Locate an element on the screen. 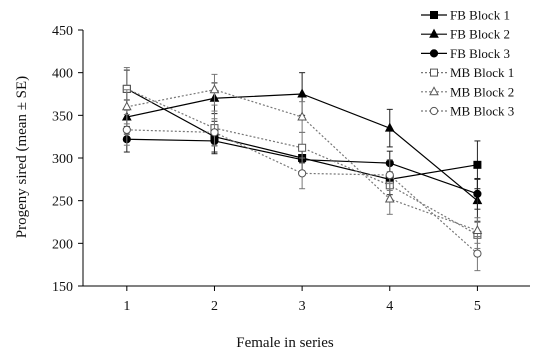 This screenshot has height=355, width=536. x-axis-title: Female in series is located at coordinates (285, 343).